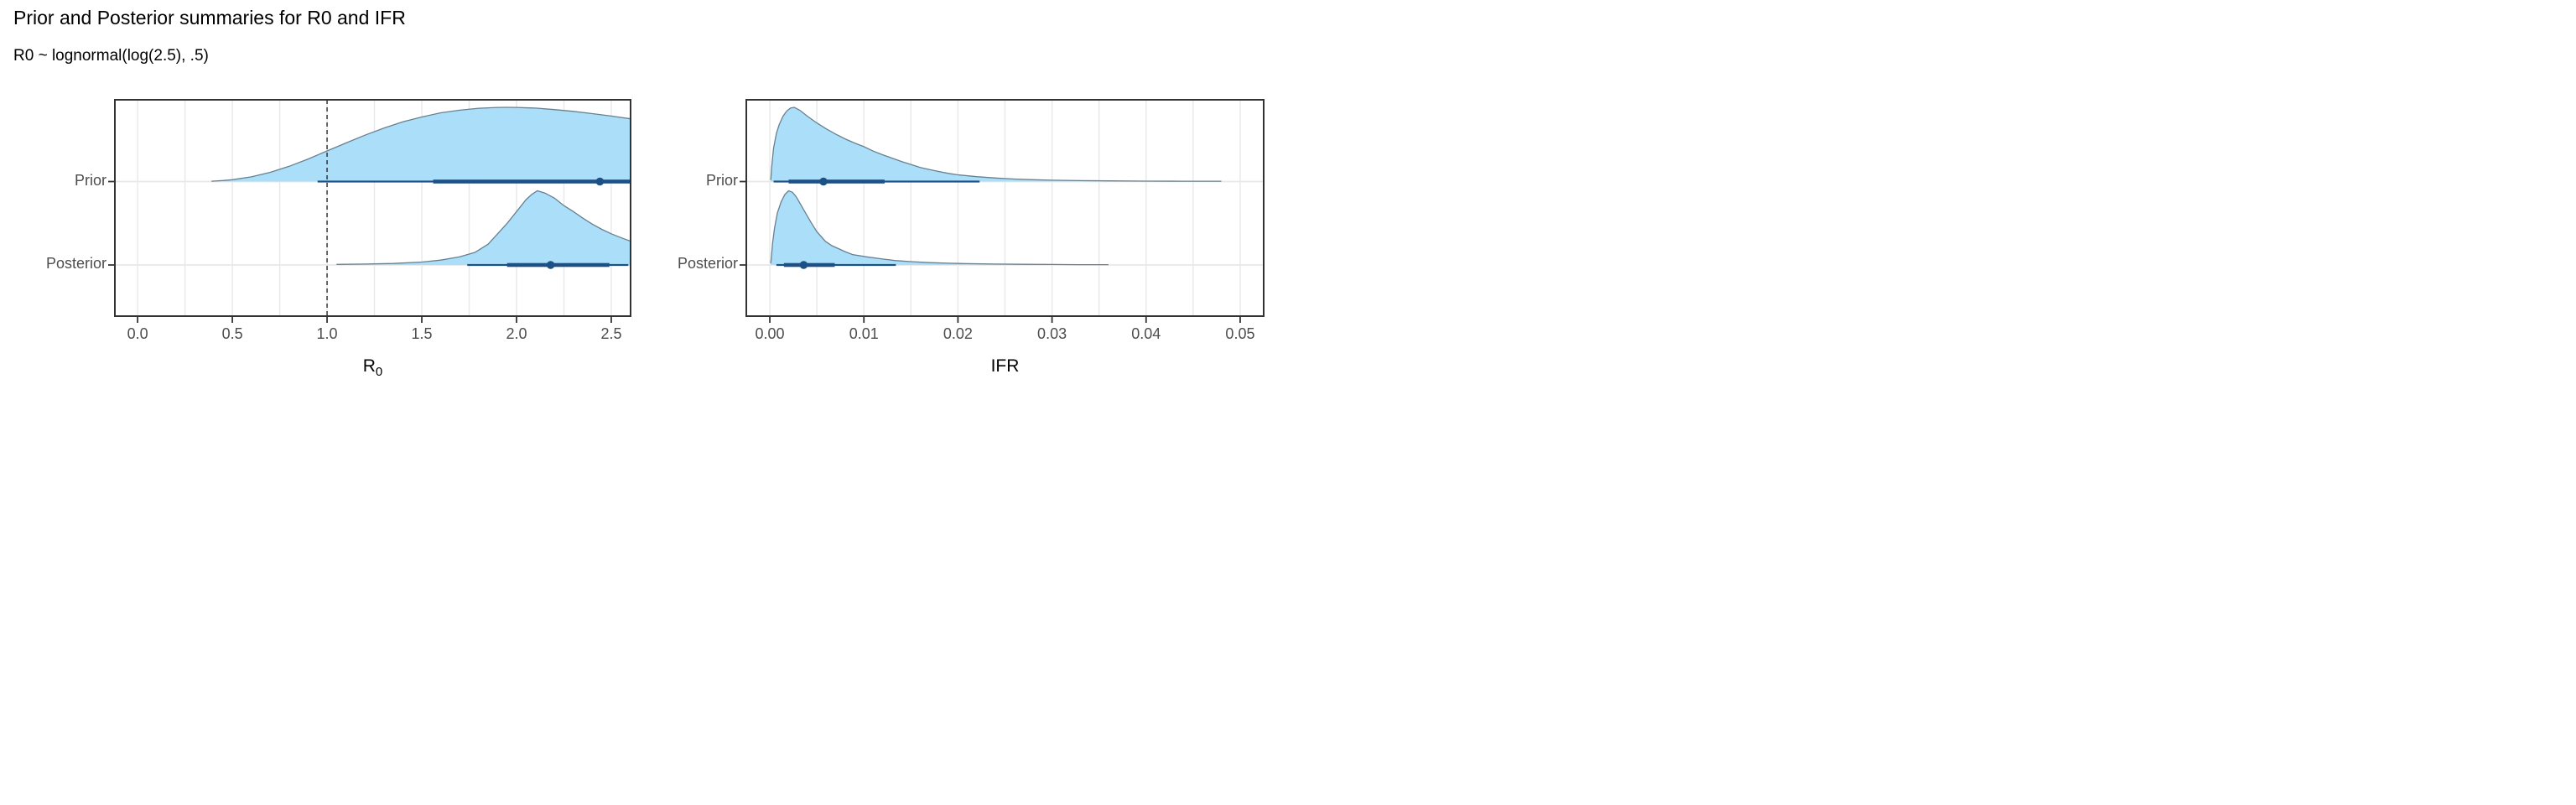 The height and width of the screenshot is (805, 2576). What do you see at coordinates (686, 211) in the screenshot?
I see `ridgeline-plot-canvas` at bounding box center [686, 211].